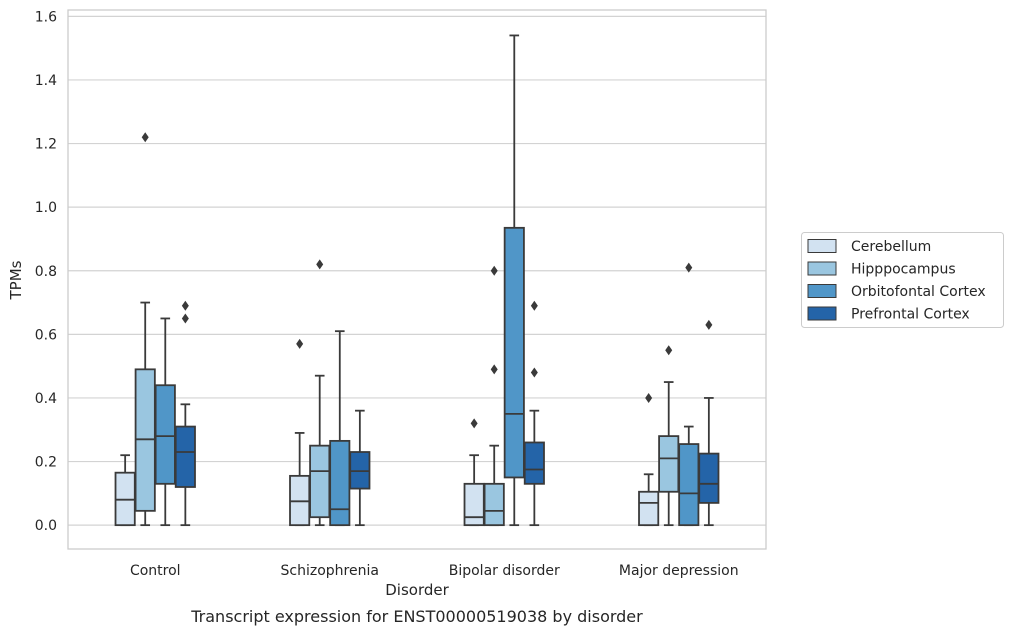  I want to click on y-tick-label: 0.0, so click(46, 526).